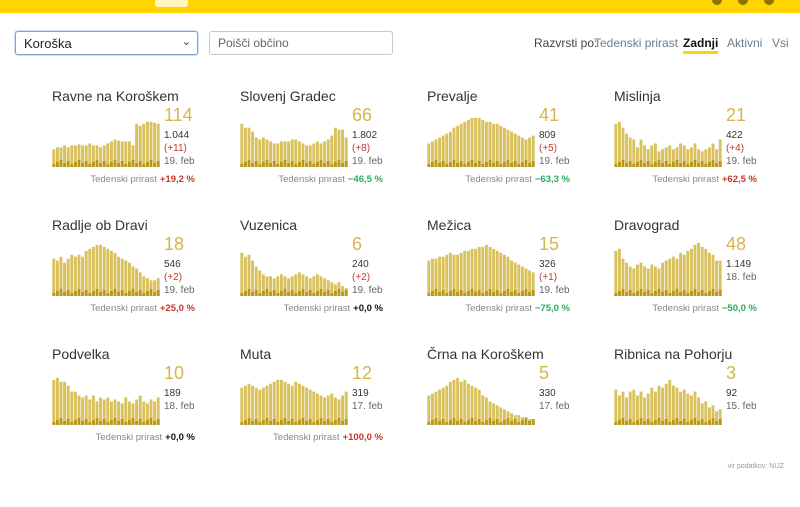 This screenshot has width=800, height=507. I want to click on total-cases: 319, so click(360, 393).